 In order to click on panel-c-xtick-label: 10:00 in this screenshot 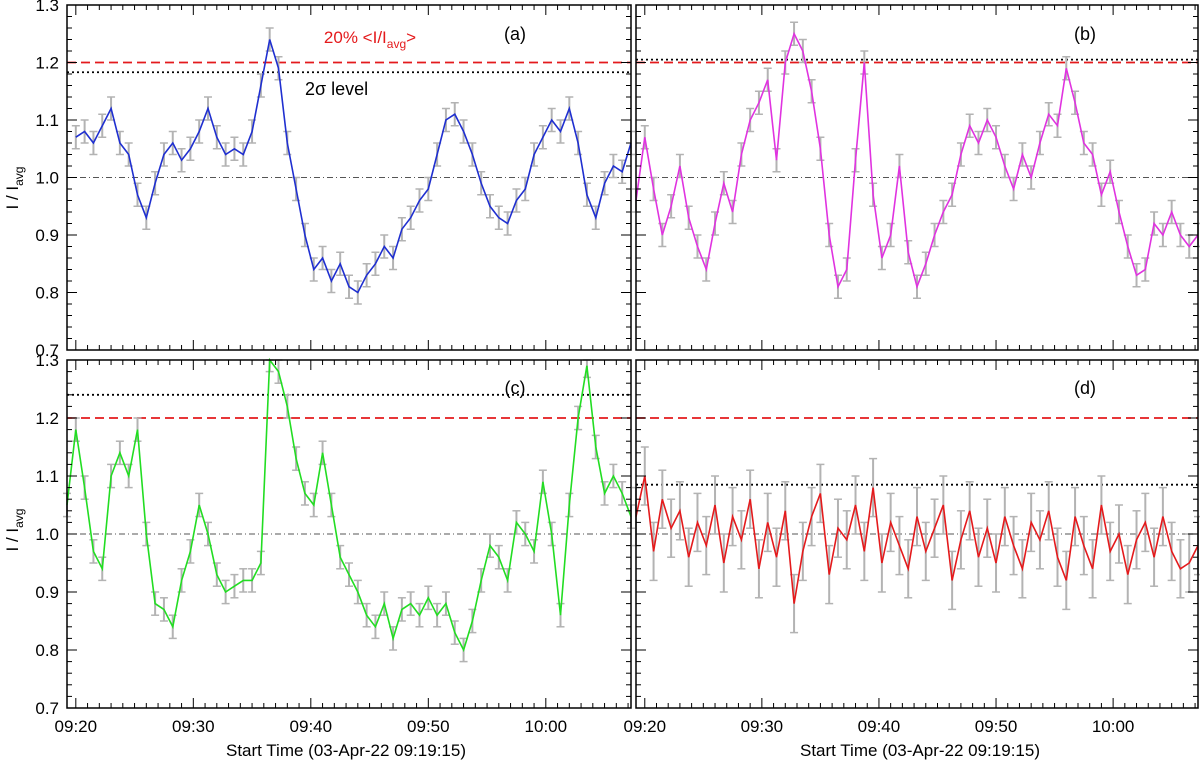, I will do `click(546, 726)`.